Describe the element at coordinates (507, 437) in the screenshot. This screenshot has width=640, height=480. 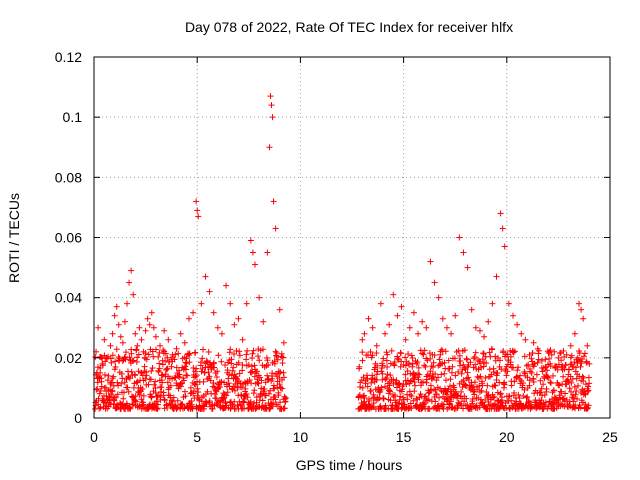
I see `x-tick-label: 20` at that location.